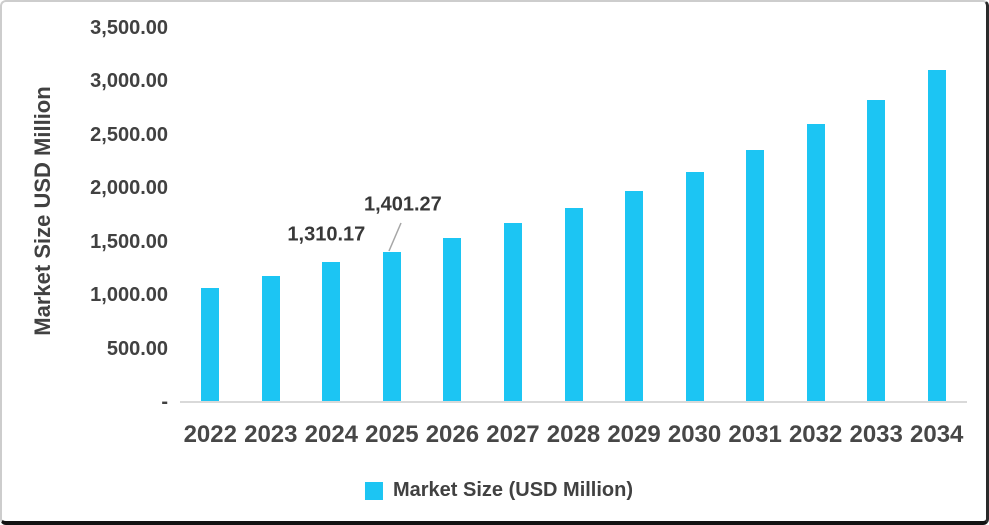 The height and width of the screenshot is (525, 989). Describe the element at coordinates (129, 241) in the screenshot. I see `y-tick-label-1500: 1,500.00` at that location.